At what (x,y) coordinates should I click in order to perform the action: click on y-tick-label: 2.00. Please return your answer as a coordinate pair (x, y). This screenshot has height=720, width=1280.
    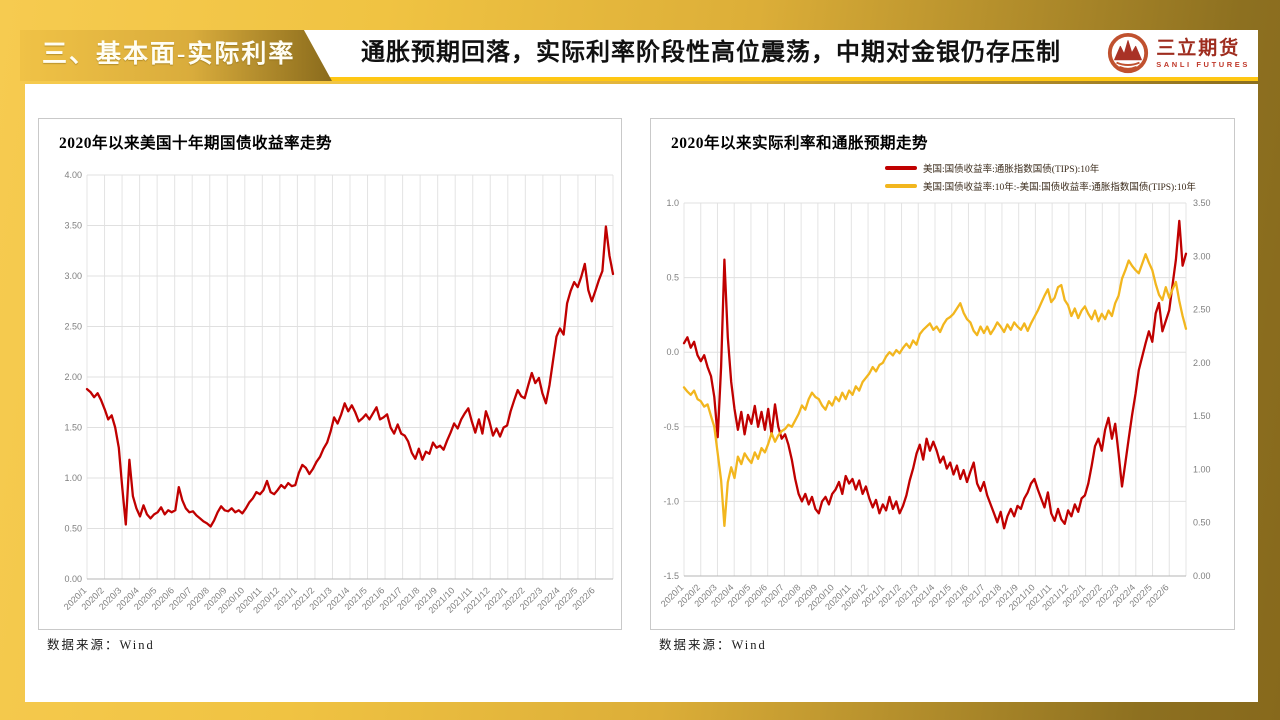
    Looking at the image, I should click on (73, 377).